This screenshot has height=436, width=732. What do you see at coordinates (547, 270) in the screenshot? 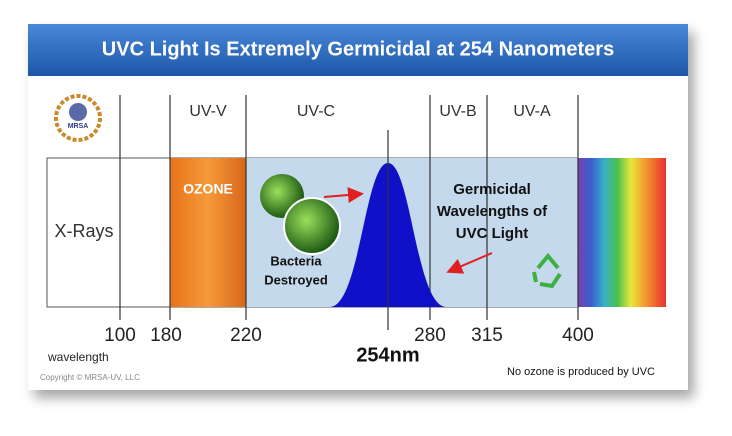
I see `recycle-icon` at bounding box center [547, 270].